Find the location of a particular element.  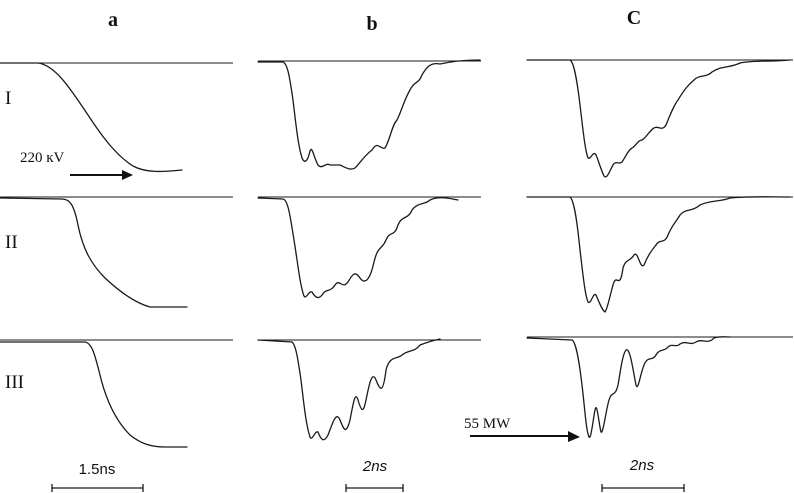

scale-bar-label-a: 1.5ns is located at coordinates (97, 469).